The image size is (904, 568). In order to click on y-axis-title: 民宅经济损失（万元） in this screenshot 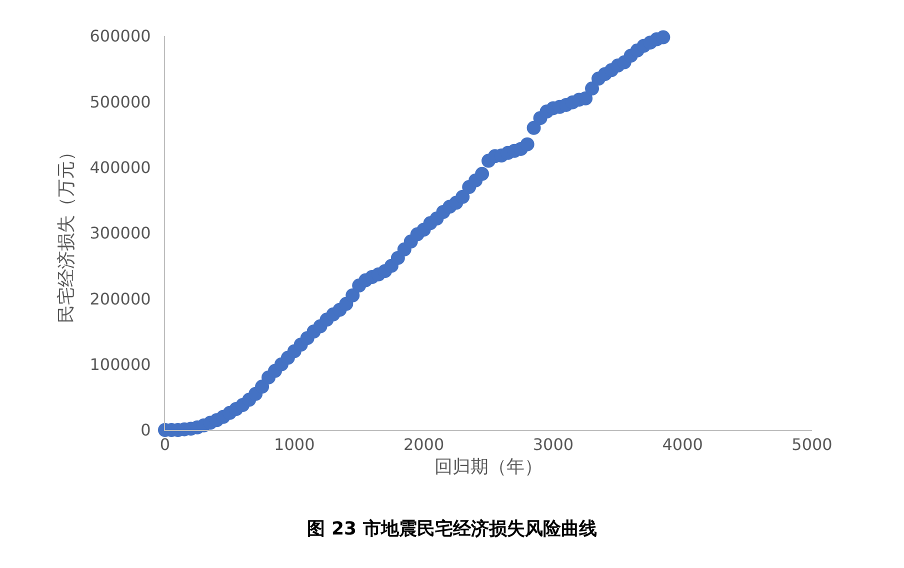, I will do `click(66, 233)`.